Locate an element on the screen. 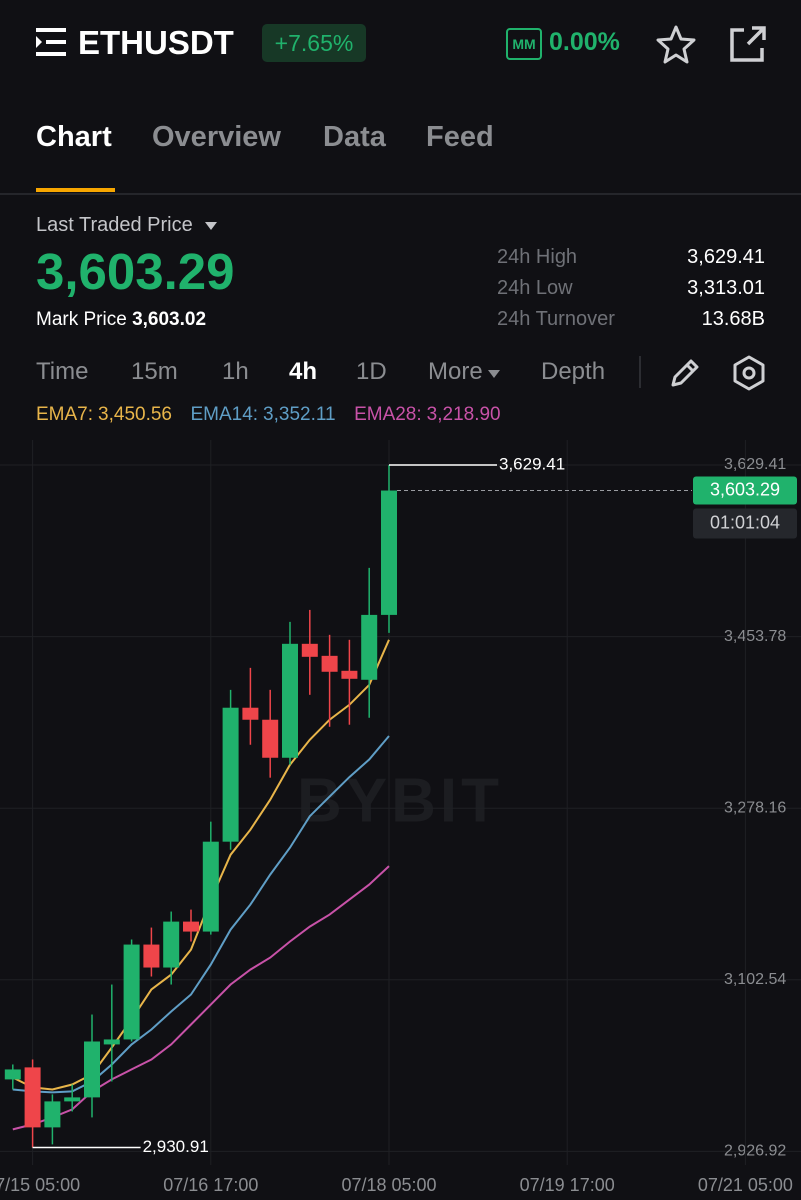 The width and height of the screenshot is (801, 1200). interval: 1h is located at coordinates (235, 371).